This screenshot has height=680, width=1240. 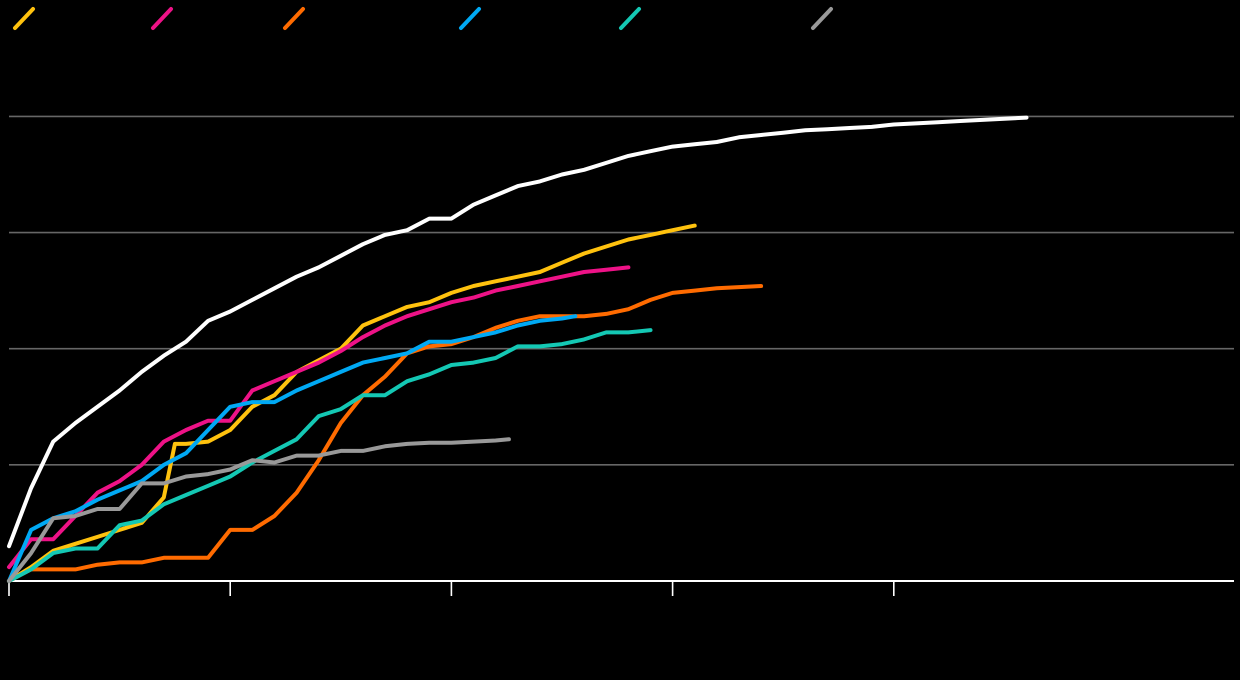 I want to click on x-axis, so click(x=621, y=588).